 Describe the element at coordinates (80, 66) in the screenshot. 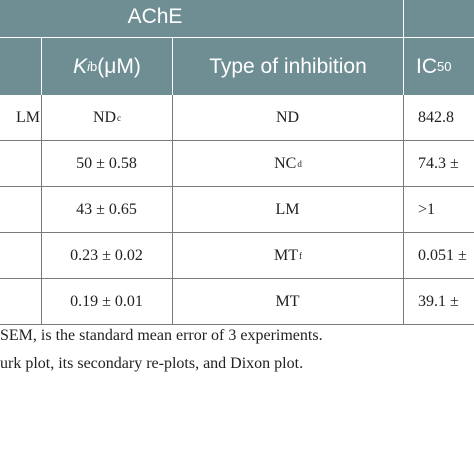

I see `ki-symbol: K` at that location.